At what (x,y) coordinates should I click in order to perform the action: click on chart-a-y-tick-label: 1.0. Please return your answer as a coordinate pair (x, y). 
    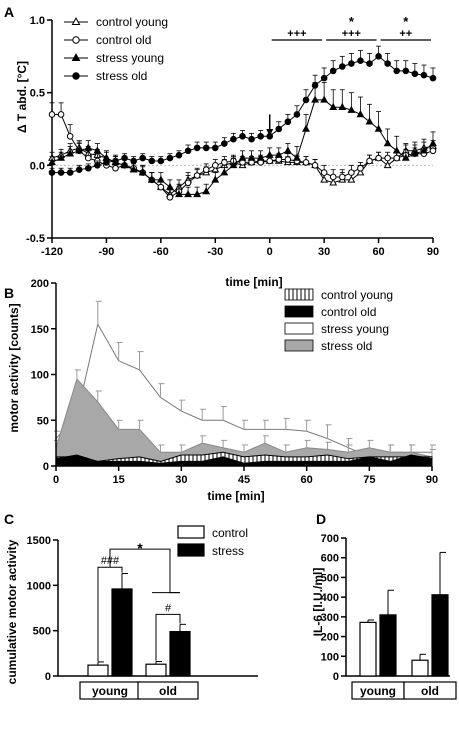
    Looking at the image, I should click on (37, 21).